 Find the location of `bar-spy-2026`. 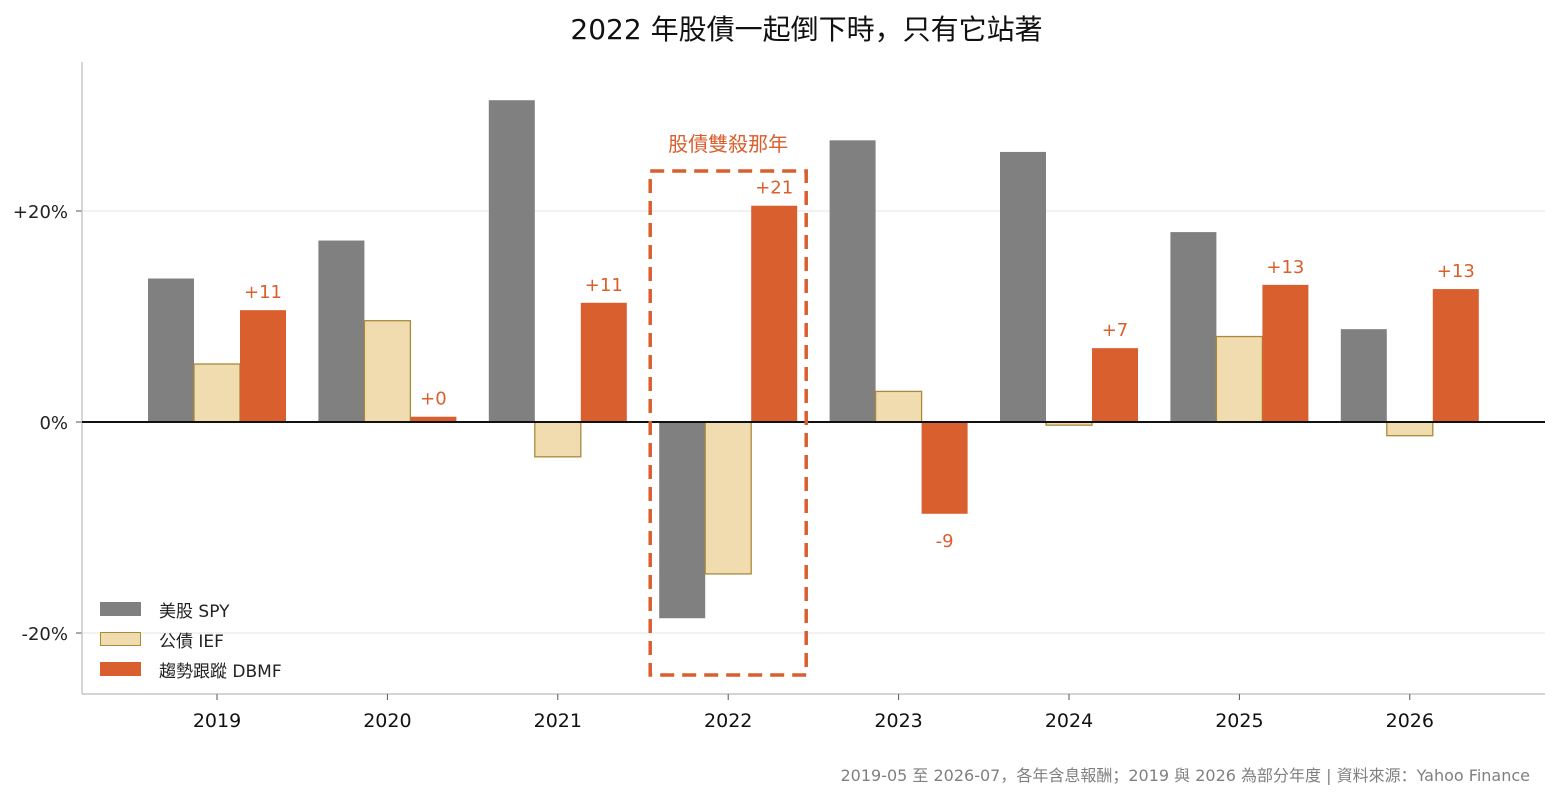

bar-spy-2026 is located at coordinates (1363, 375).